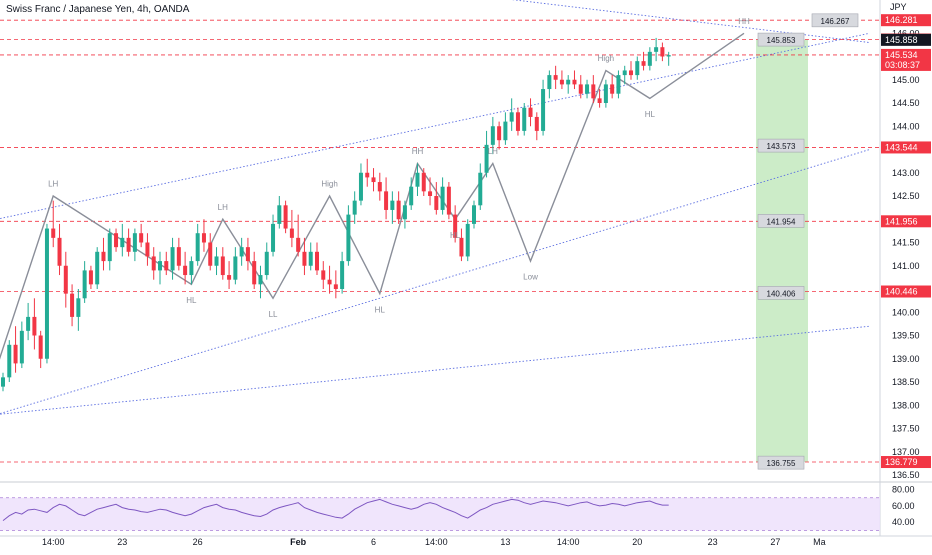 The image size is (932, 555). What do you see at coordinates (505, 542) in the screenshot?
I see `x-axis-tick-label: 13` at bounding box center [505, 542].